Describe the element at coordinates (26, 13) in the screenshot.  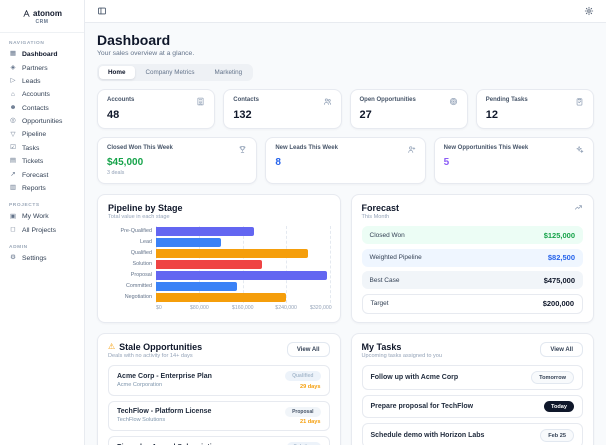
I see `logo-icon` at that location.